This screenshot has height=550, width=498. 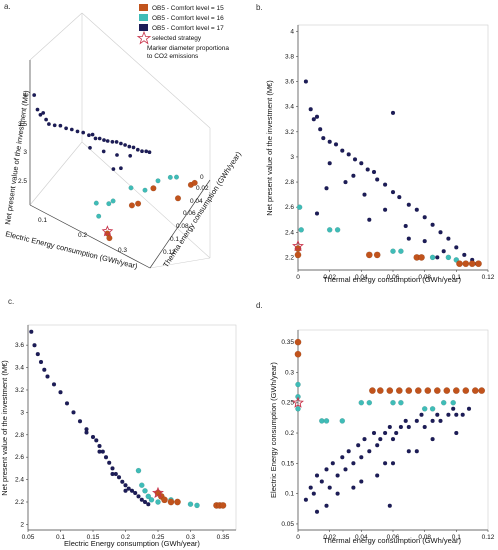 I want to click on panel-b-xtick: 0.08, so click(x=424, y=277).